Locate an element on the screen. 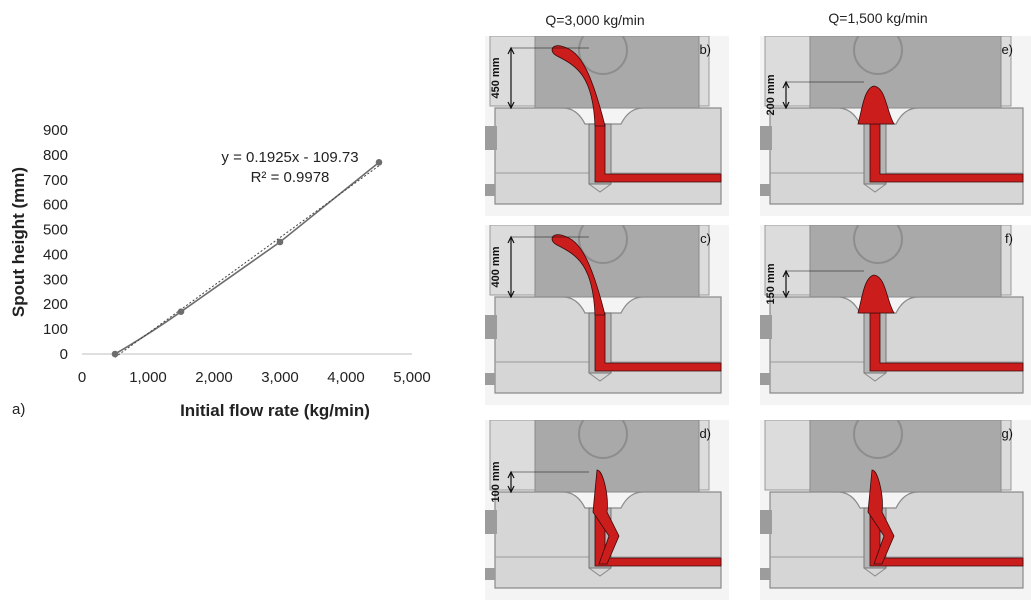 The height and width of the screenshot is (600, 1031). simulation-svg: g) is located at coordinates (895, 510).